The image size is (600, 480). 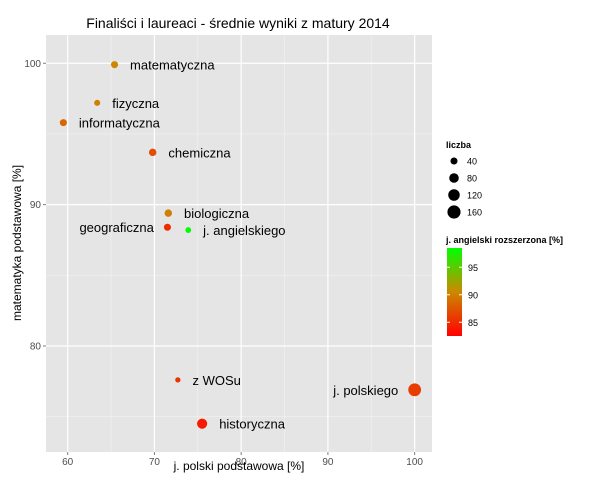 I want to click on color-legend-label: 85, so click(x=473, y=323).